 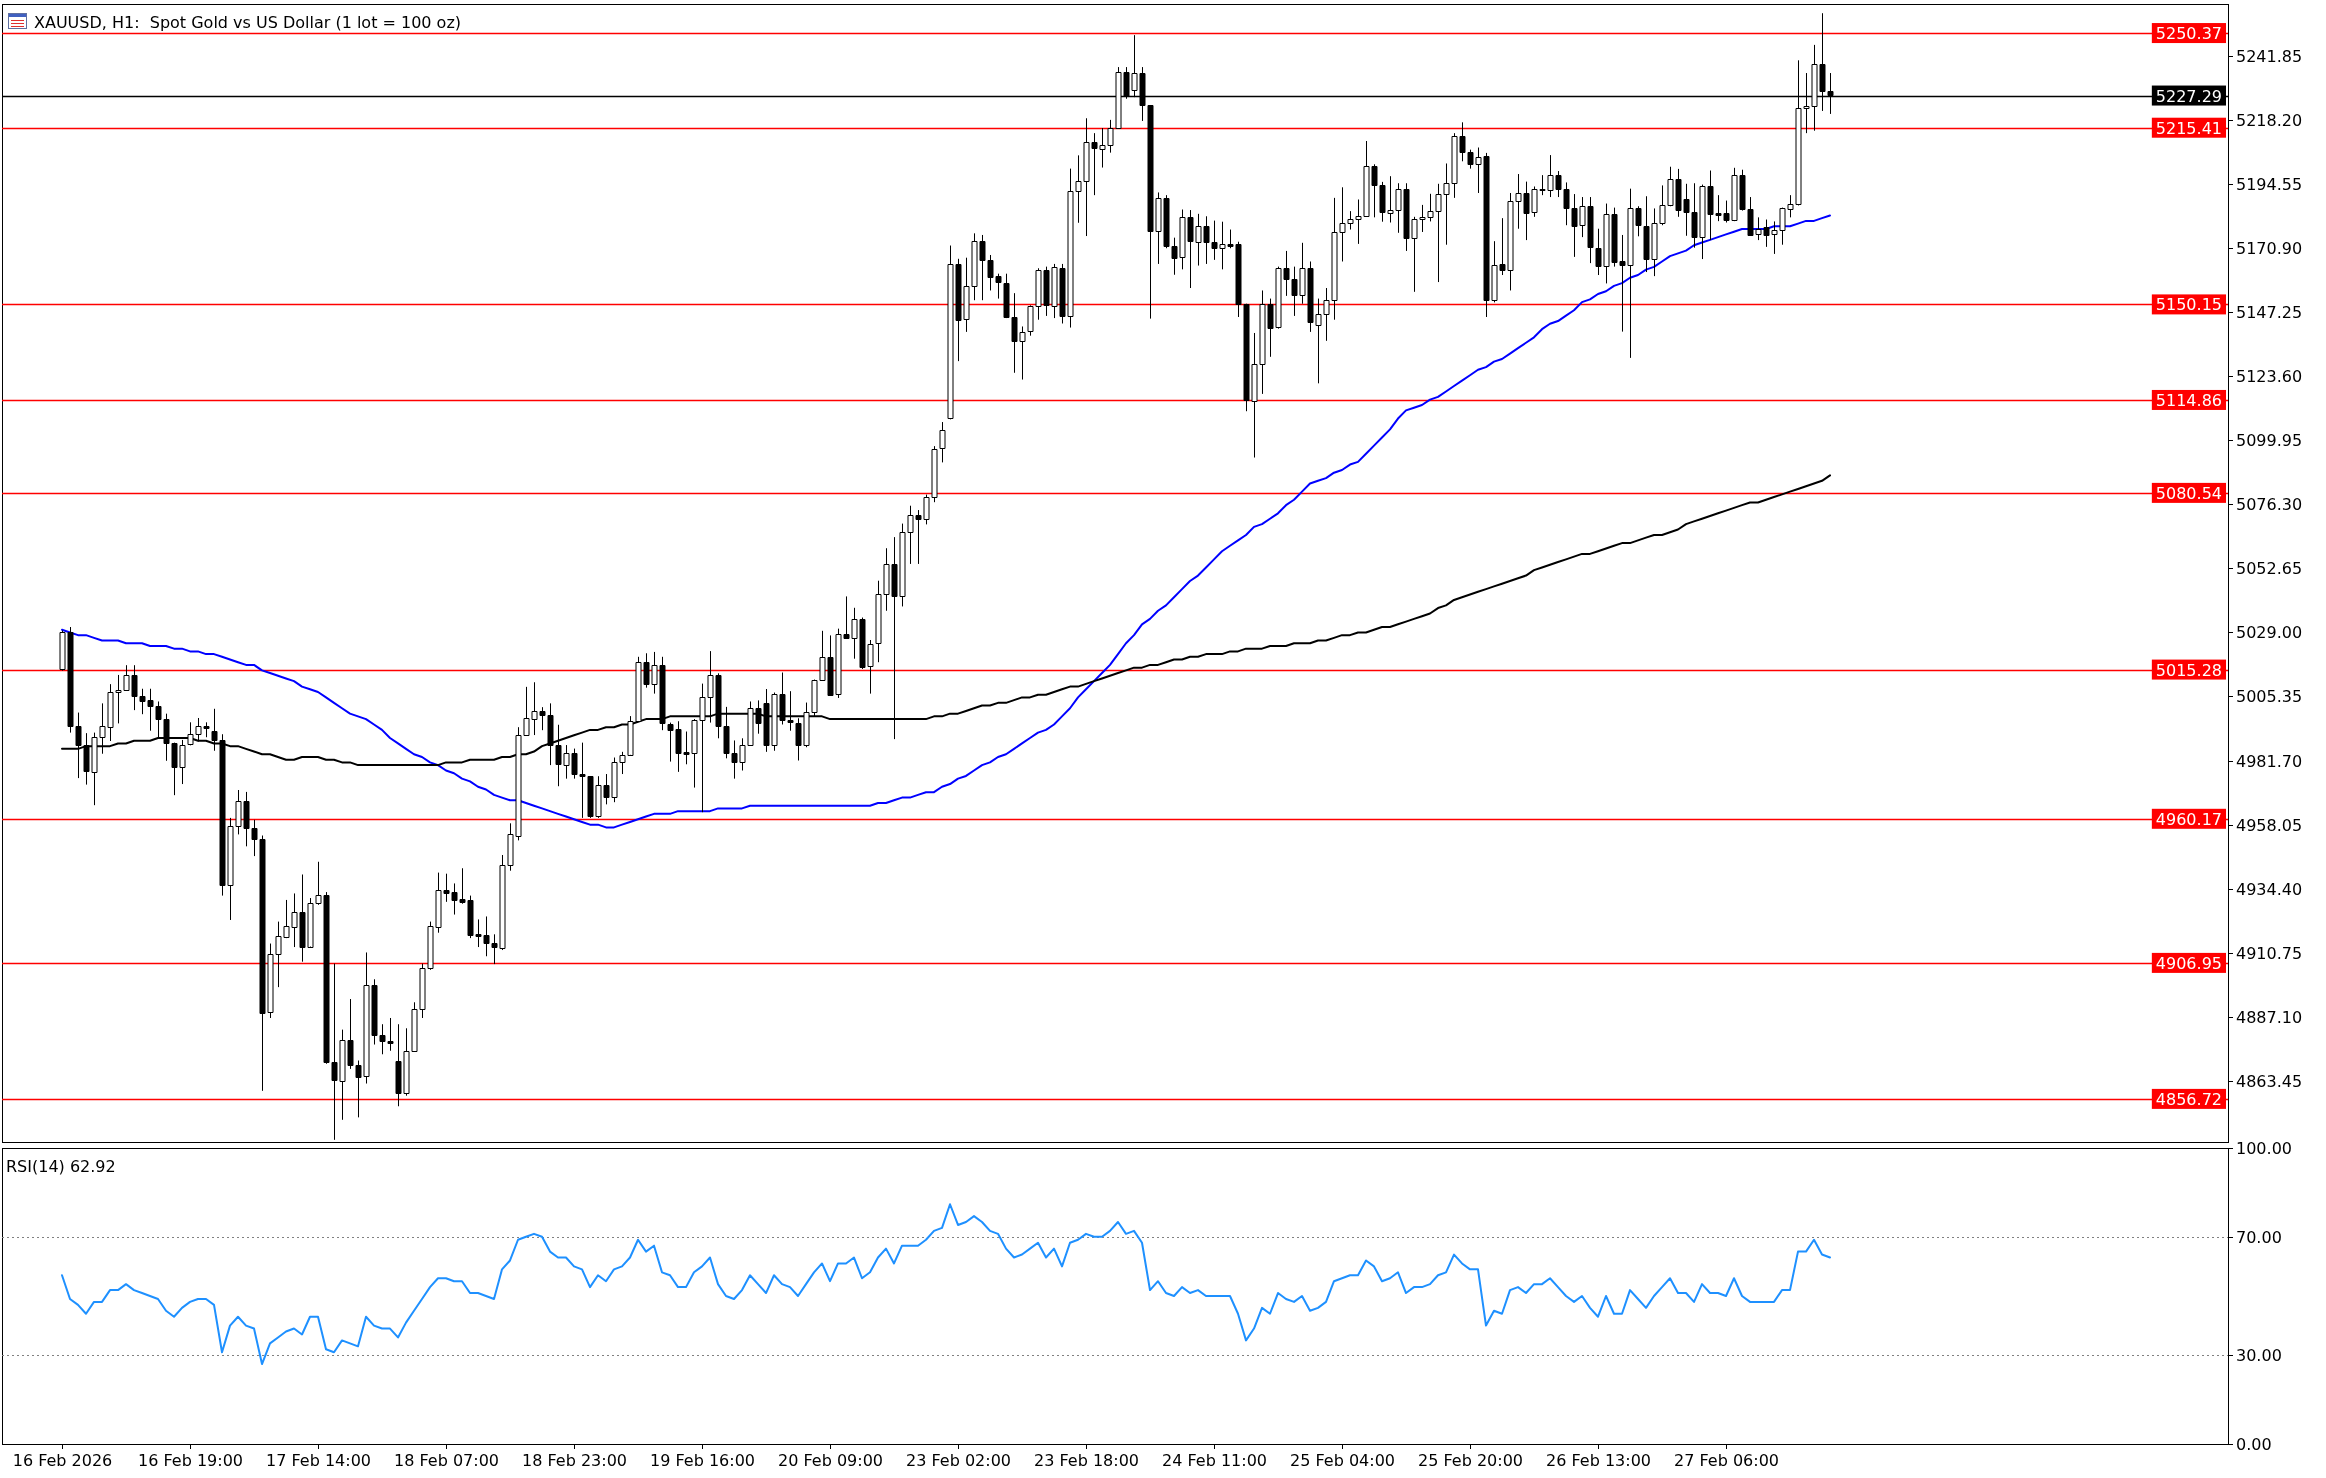 What do you see at coordinates (1726, 1460) in the screenshot?
I see `x-tick-label: 27 Feb 06:00` at bounding box center [1726, 1460].